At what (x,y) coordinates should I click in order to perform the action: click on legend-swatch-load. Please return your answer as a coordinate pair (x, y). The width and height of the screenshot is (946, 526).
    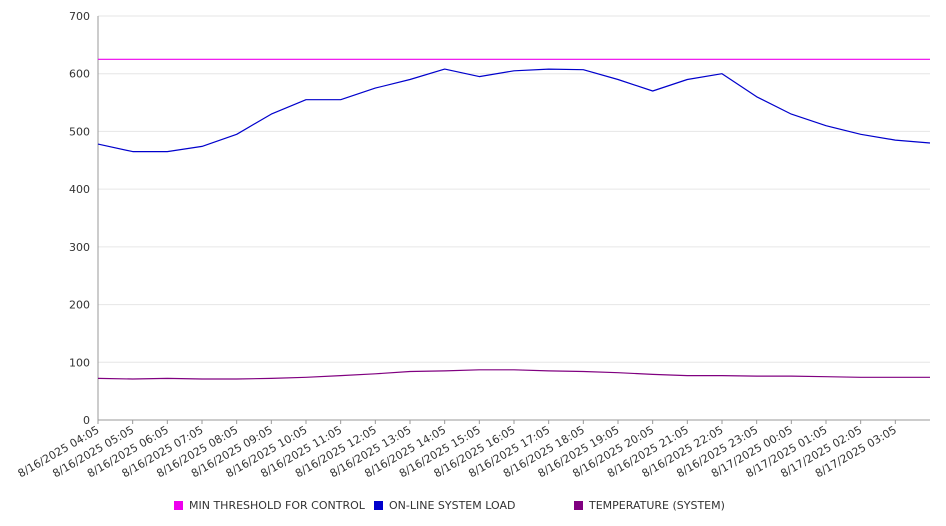
    Looking at the image, I should click on (378, 505).